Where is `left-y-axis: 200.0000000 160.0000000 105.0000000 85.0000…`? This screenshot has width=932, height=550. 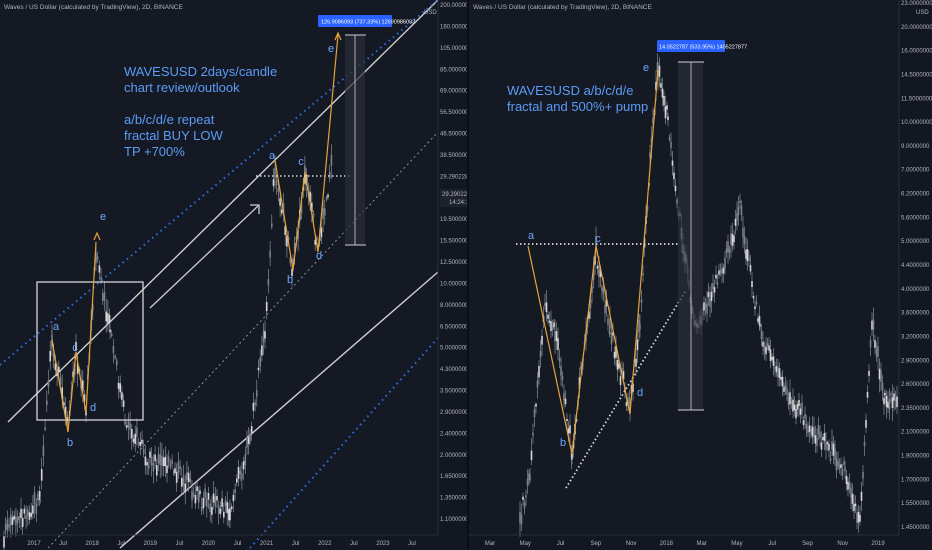 left-y-axis: 200.0000000 160.0000000 105.0000000 85.0000… is located at coordinates (458, 263).